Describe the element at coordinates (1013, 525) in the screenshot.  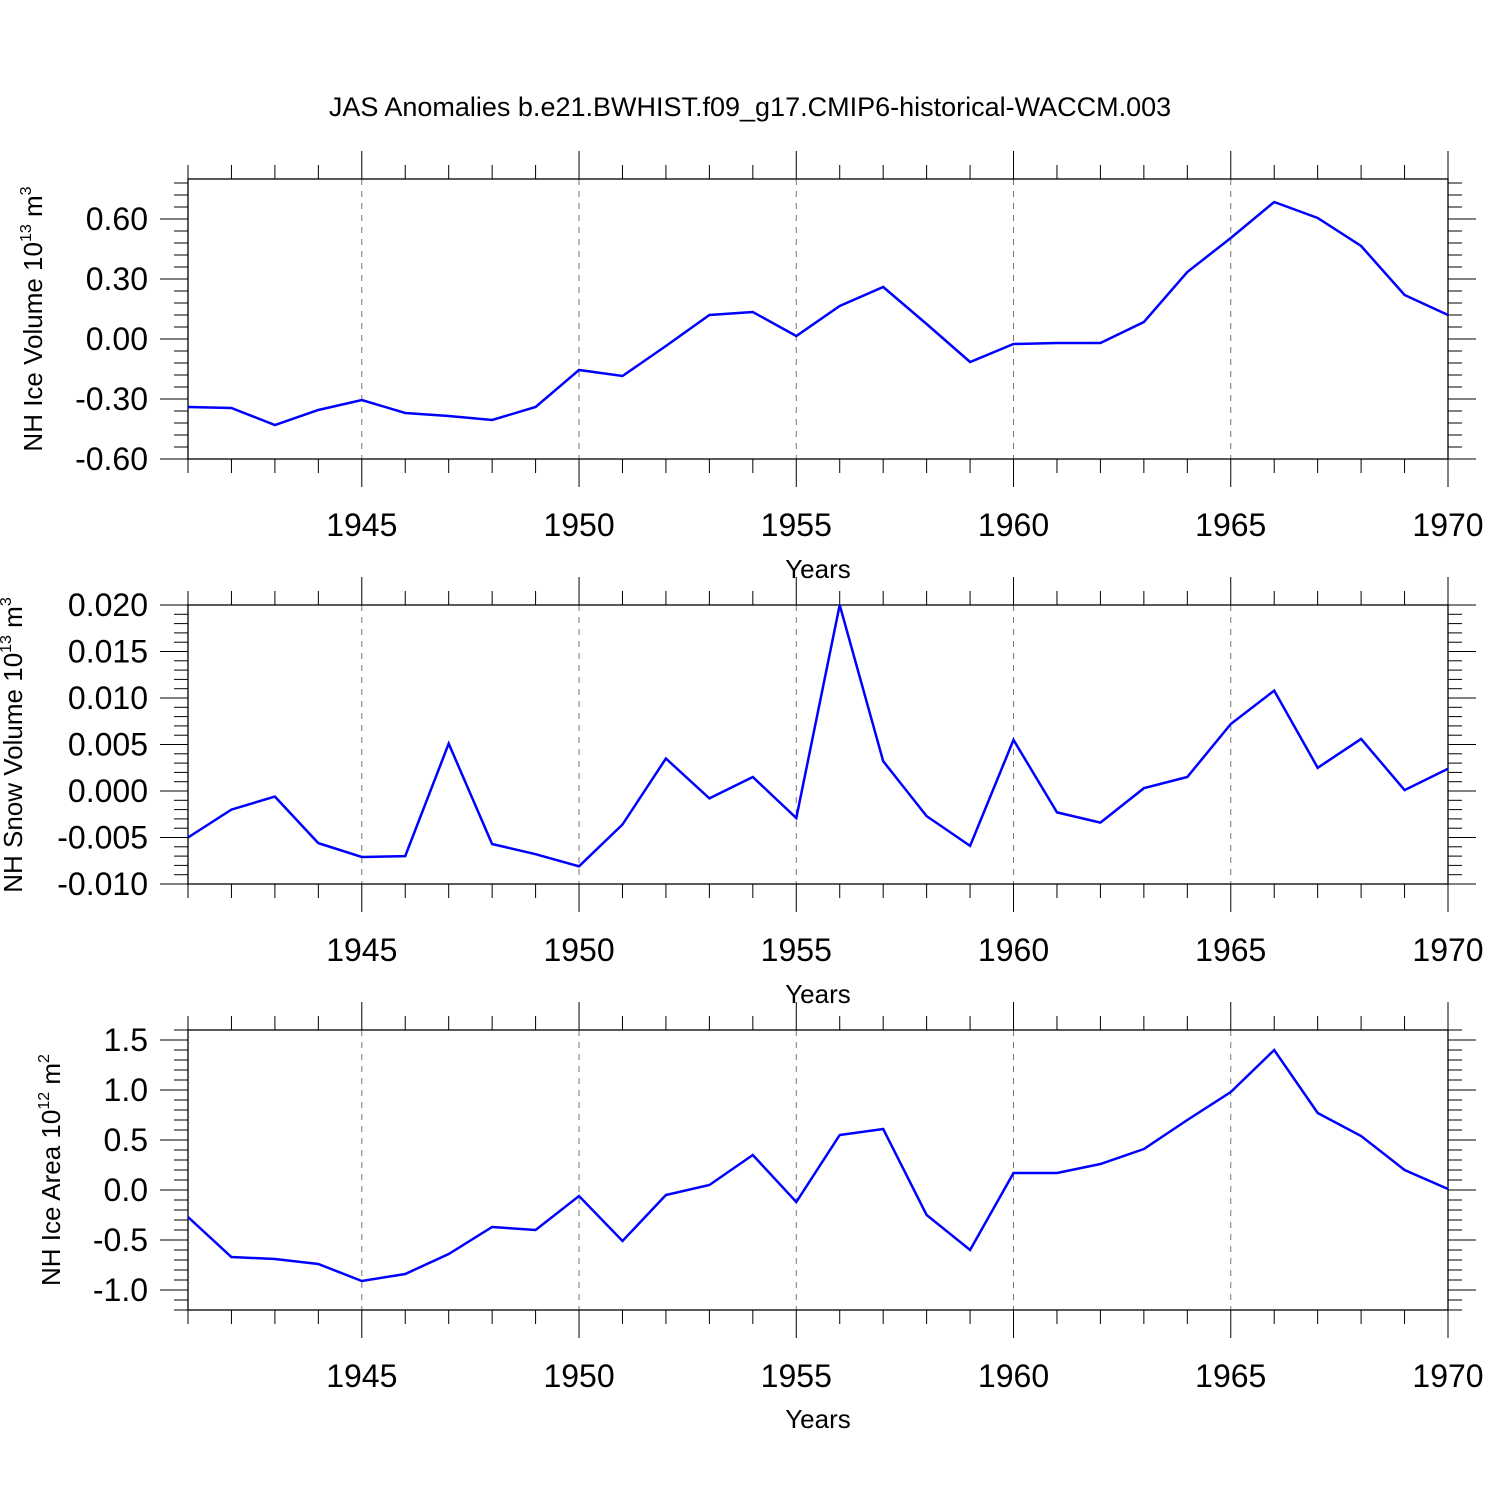
I see `ice-volume-x-tick-label: 1960` at that location.